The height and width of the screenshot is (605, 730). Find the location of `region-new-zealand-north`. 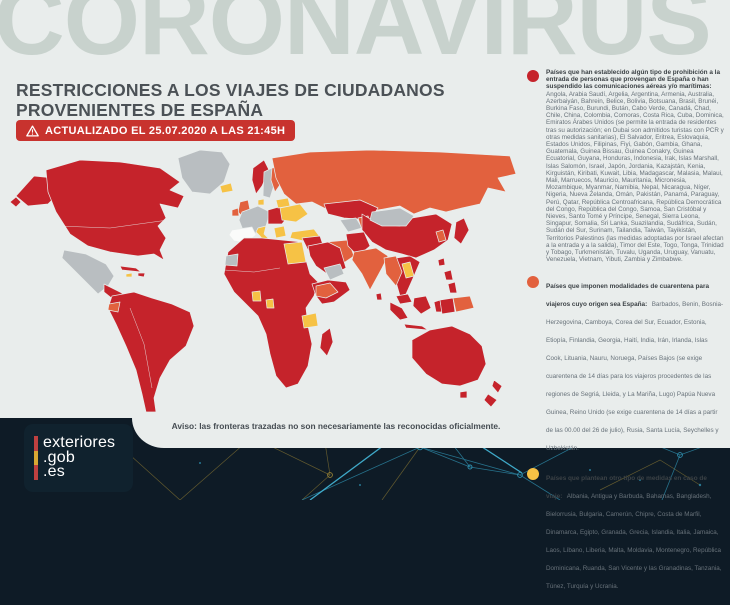

region-new-zealand-north is located at coordinates (497, 386).